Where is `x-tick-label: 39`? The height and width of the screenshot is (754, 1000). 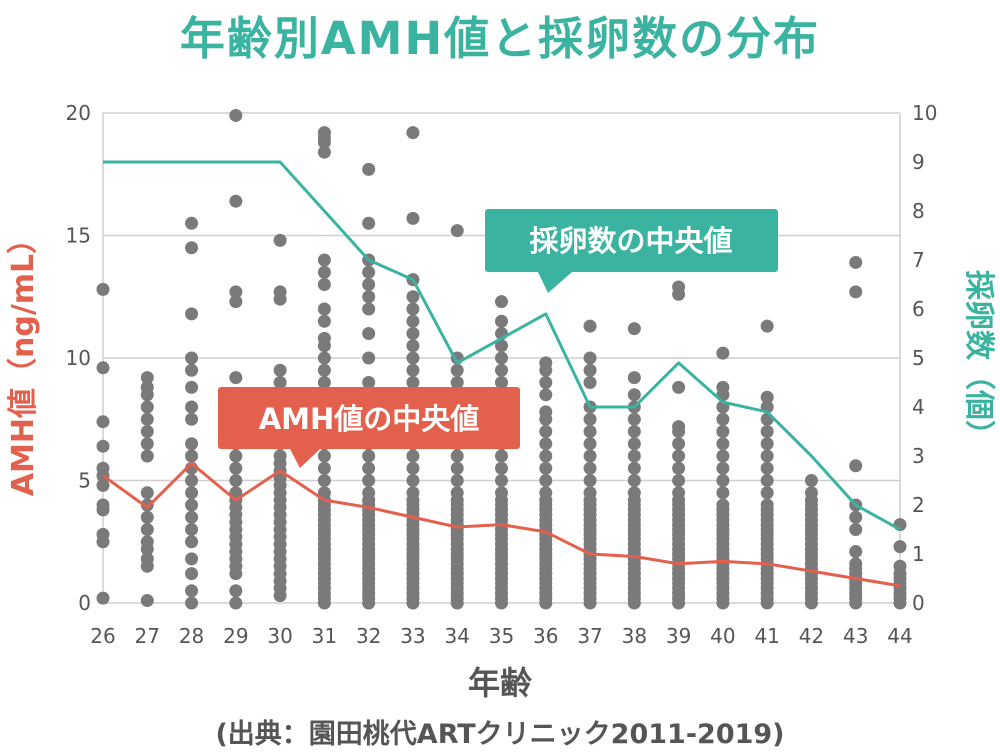 x-tick-label: 39 is located at coordinates (678, 636).